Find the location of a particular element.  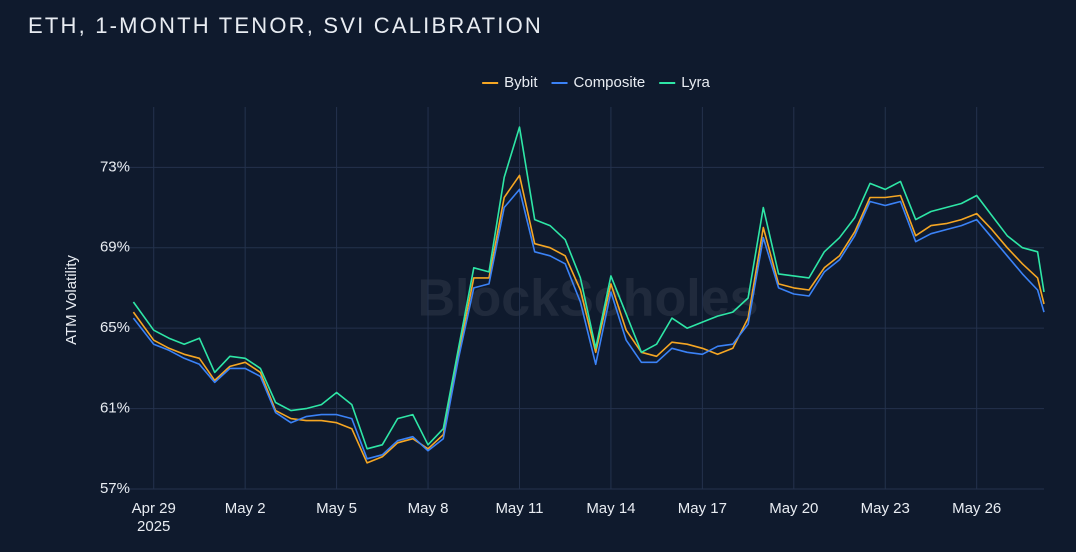

x-tick-label: May 11 is located at coordinates (519, 508).